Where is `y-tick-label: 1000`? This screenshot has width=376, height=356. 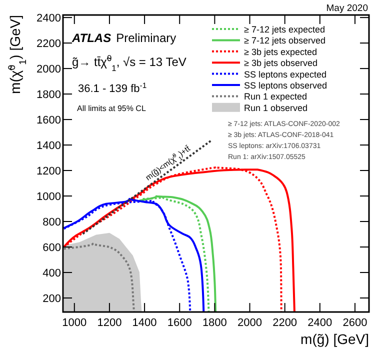
y-tick-label: 1000 is located at coordinates (48, 197).